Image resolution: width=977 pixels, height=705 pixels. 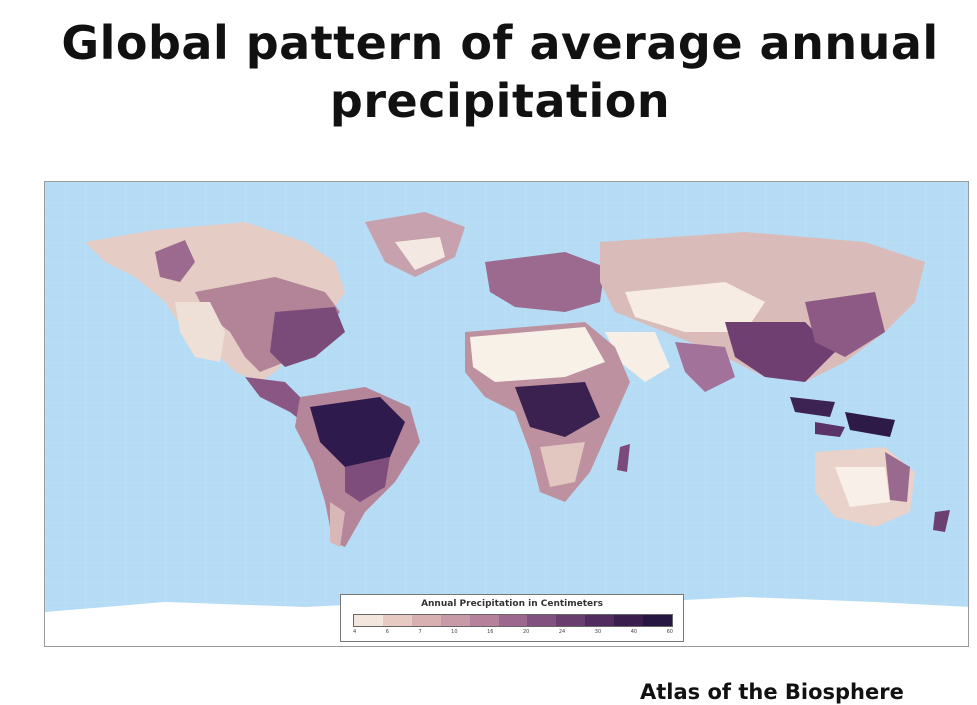 I want to click on africa, so click(x=547, y=412).